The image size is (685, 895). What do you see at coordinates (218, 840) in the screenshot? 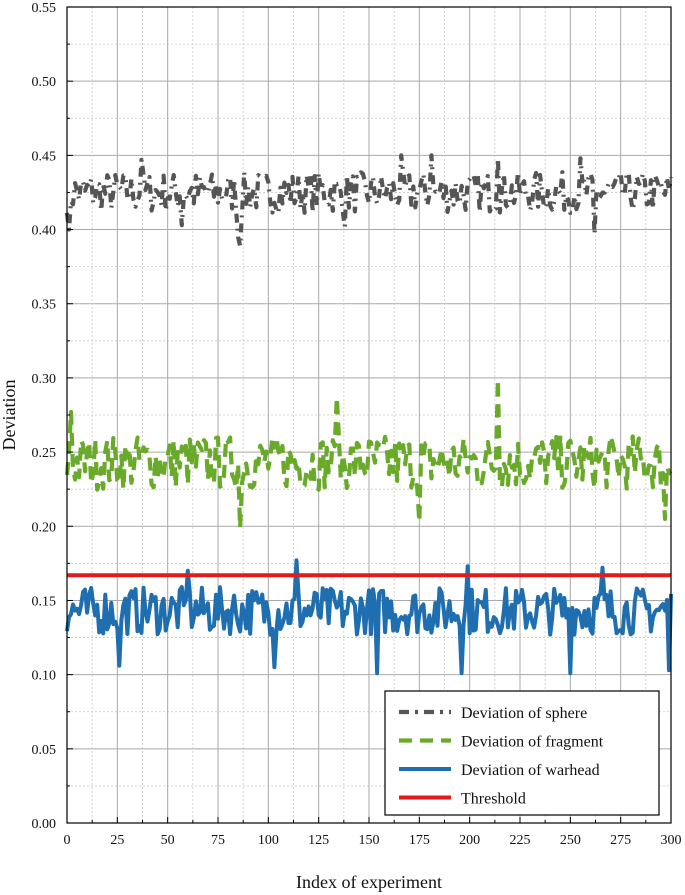
I see `x-tick-label: 75` at bounding box center [218, 840].